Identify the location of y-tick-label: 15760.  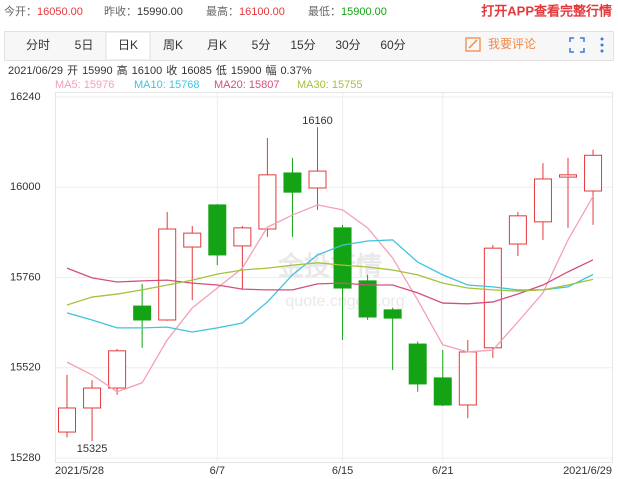
(25, 277).